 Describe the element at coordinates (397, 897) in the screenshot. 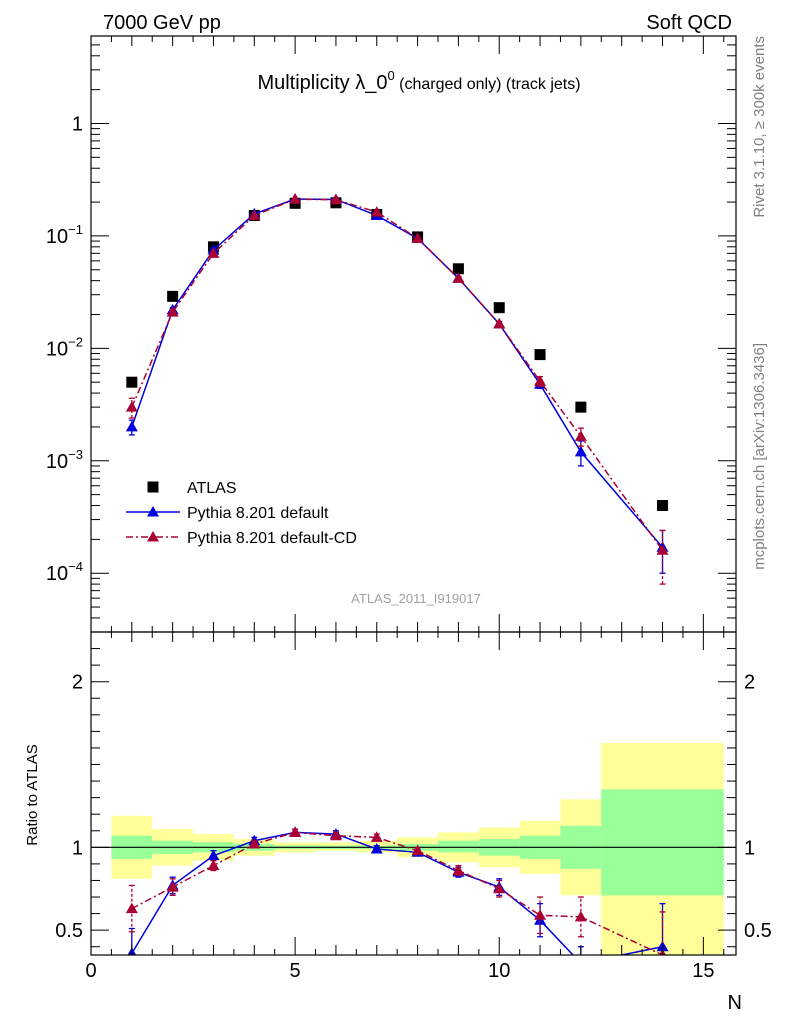

I see `ratio-series-group` at that location.